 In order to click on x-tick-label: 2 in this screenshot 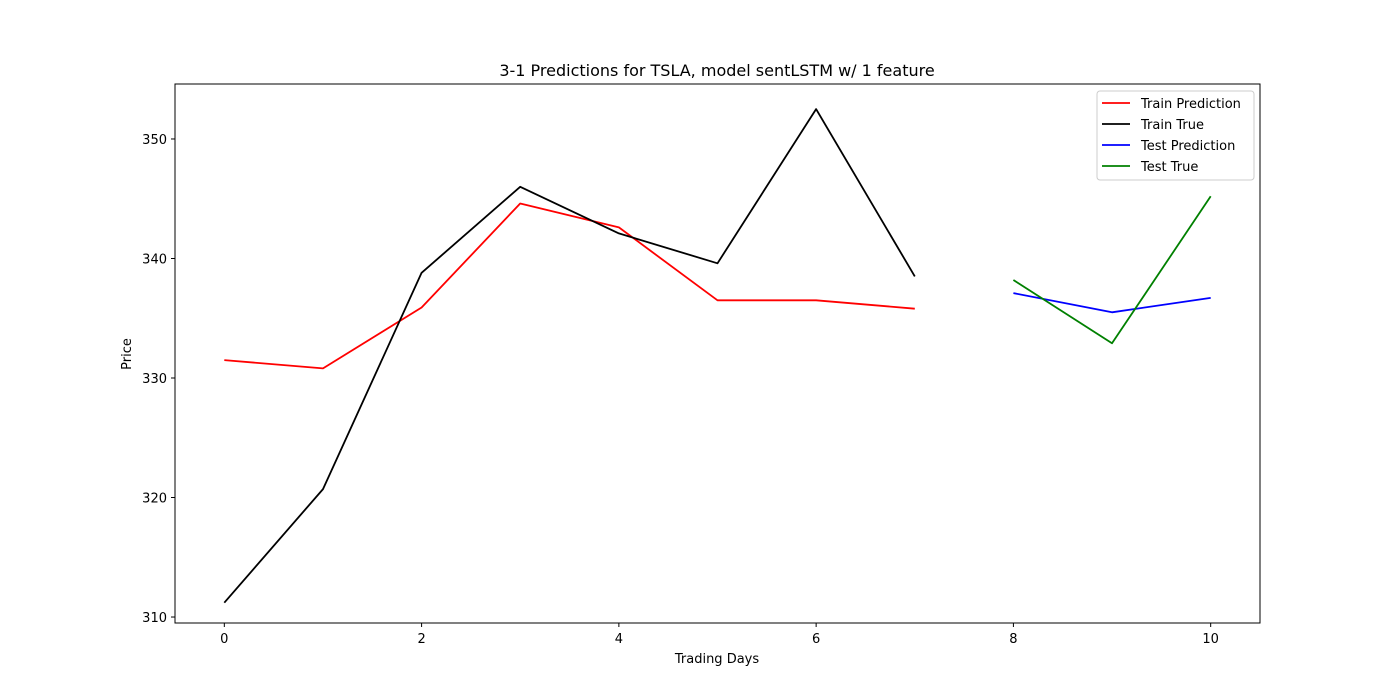, I will do `click(421, 639)`.